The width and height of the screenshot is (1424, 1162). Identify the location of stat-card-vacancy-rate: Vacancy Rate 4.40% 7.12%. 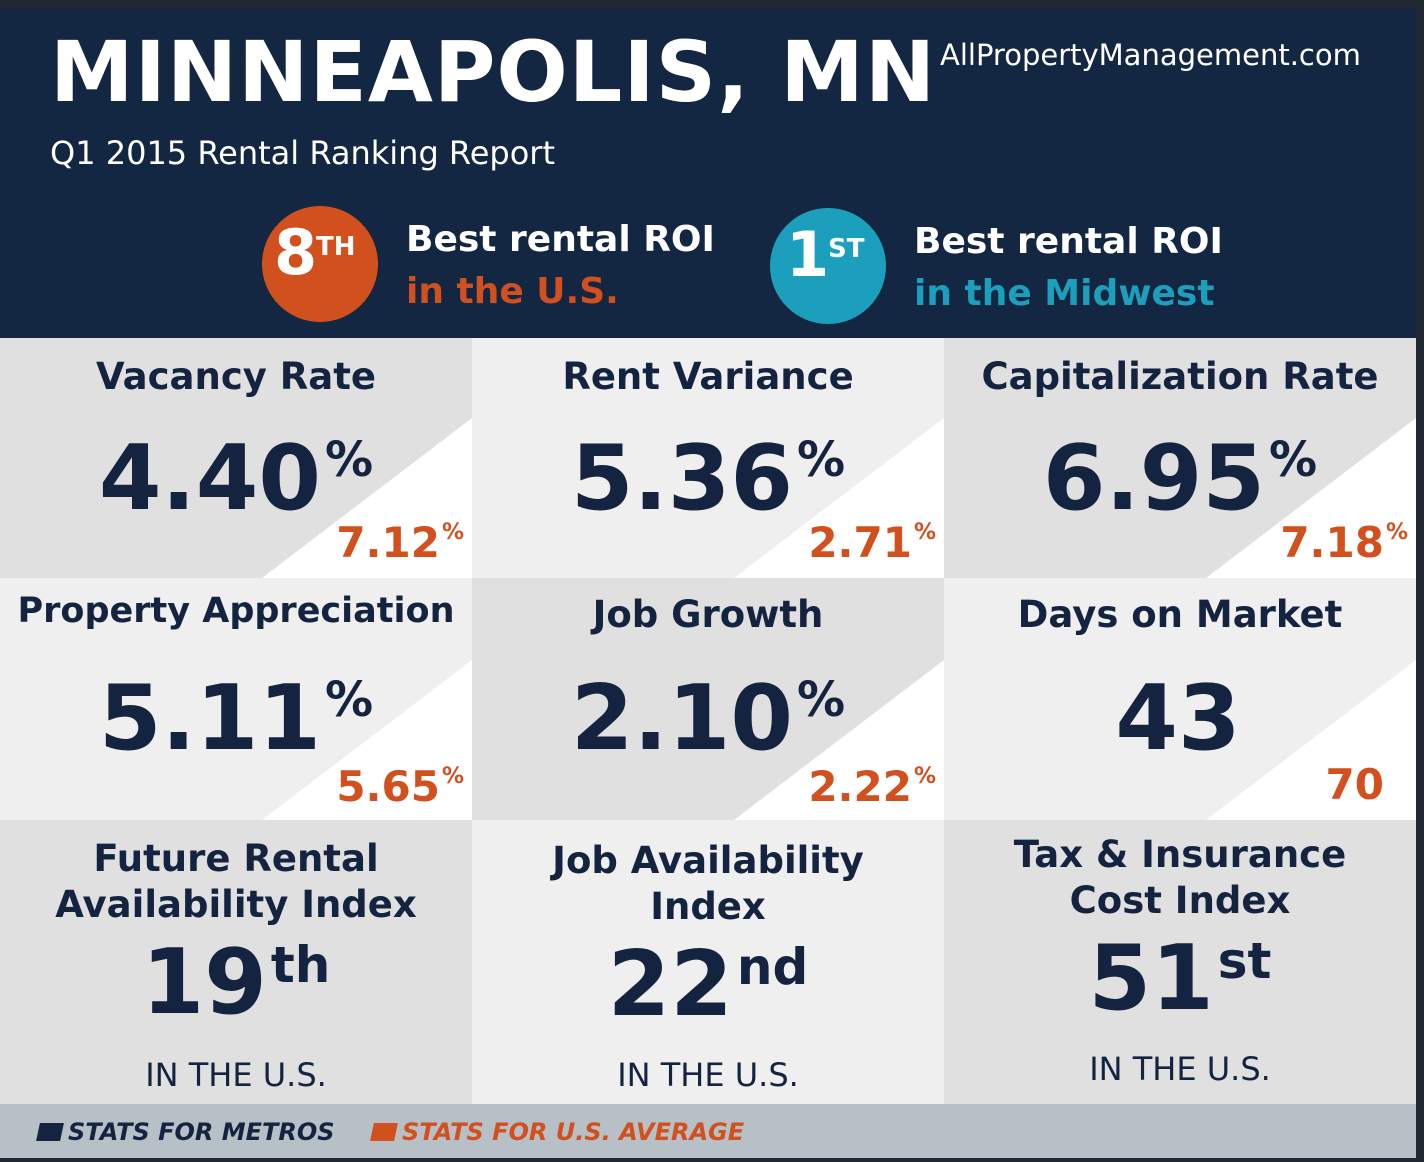
(236, 458).